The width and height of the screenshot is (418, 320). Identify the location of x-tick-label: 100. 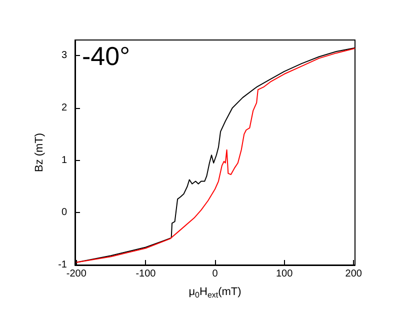
(285, 274).